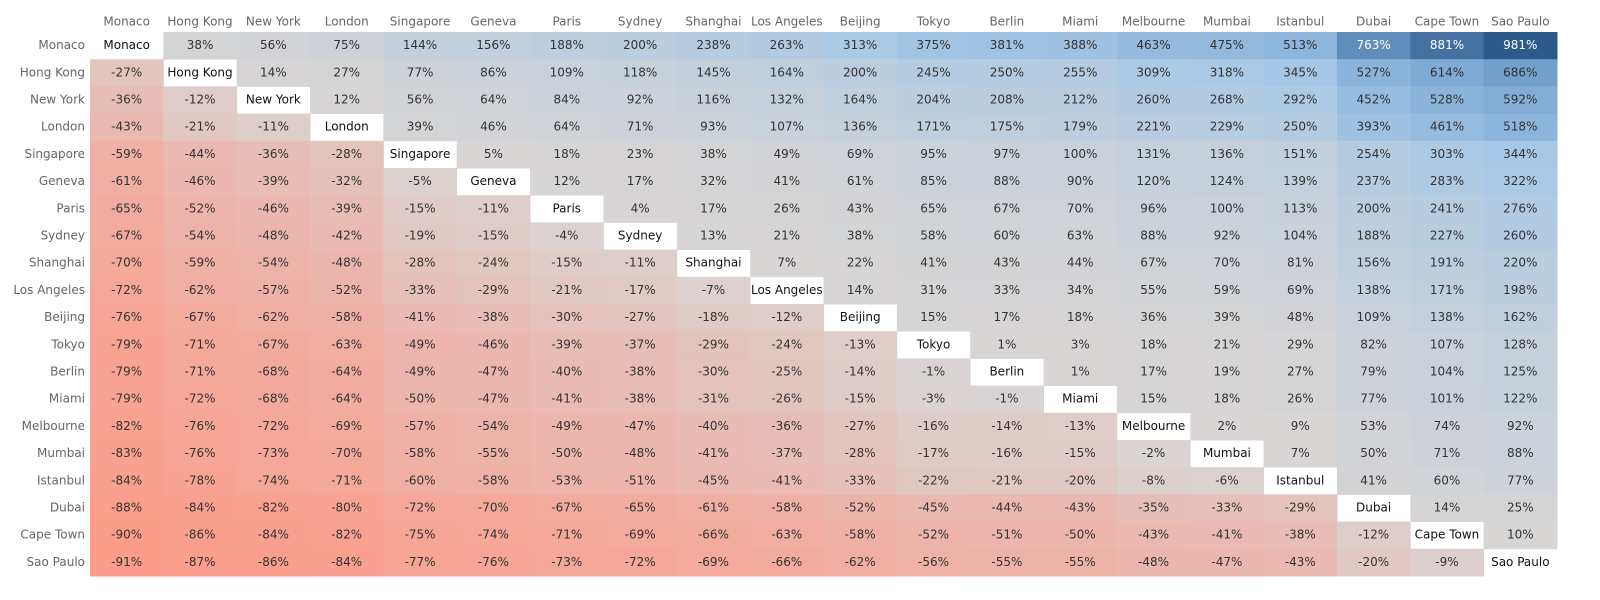  Describe the element at coordinates (566, 317) in the screenshot. I see `cell-label: -30%` at that location.